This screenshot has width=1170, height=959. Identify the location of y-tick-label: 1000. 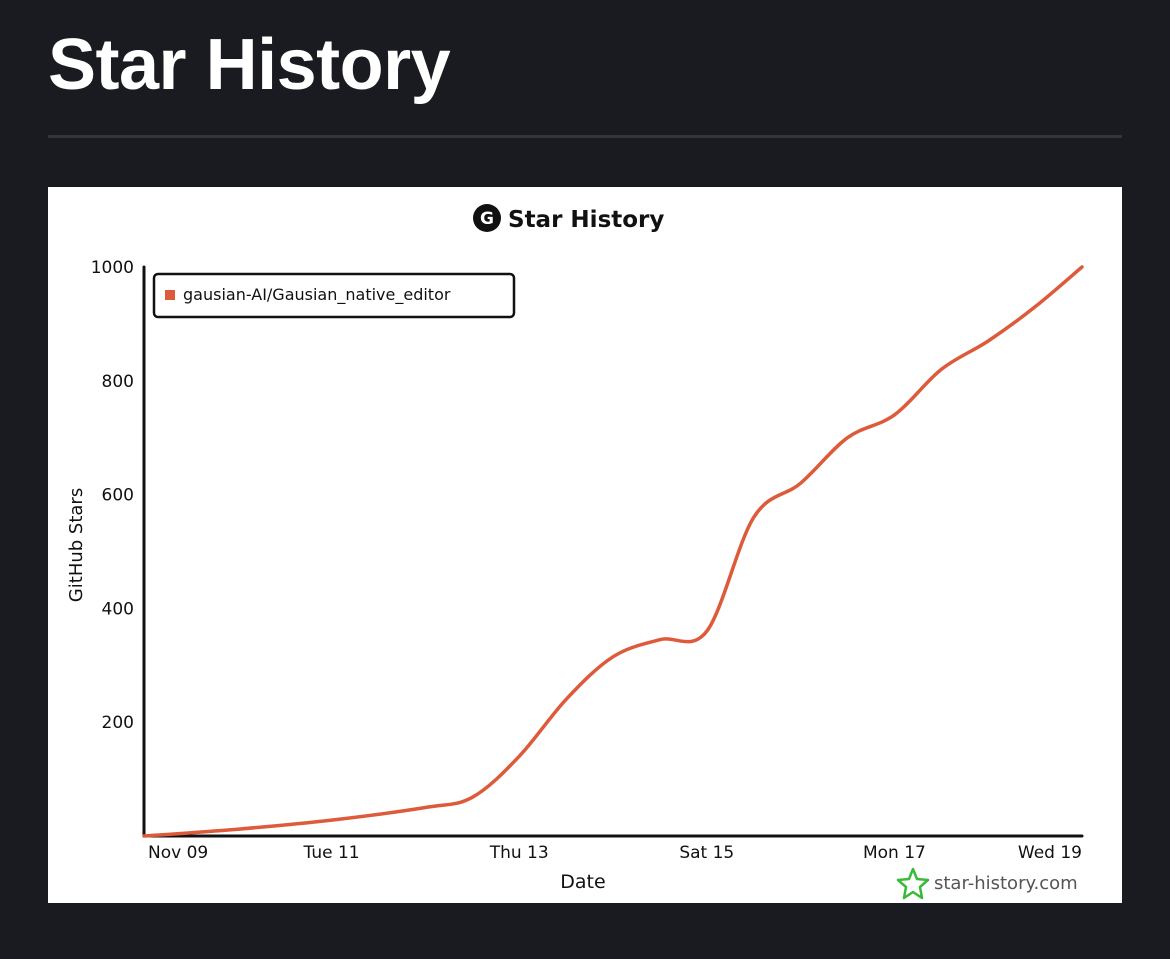
(112, 268).